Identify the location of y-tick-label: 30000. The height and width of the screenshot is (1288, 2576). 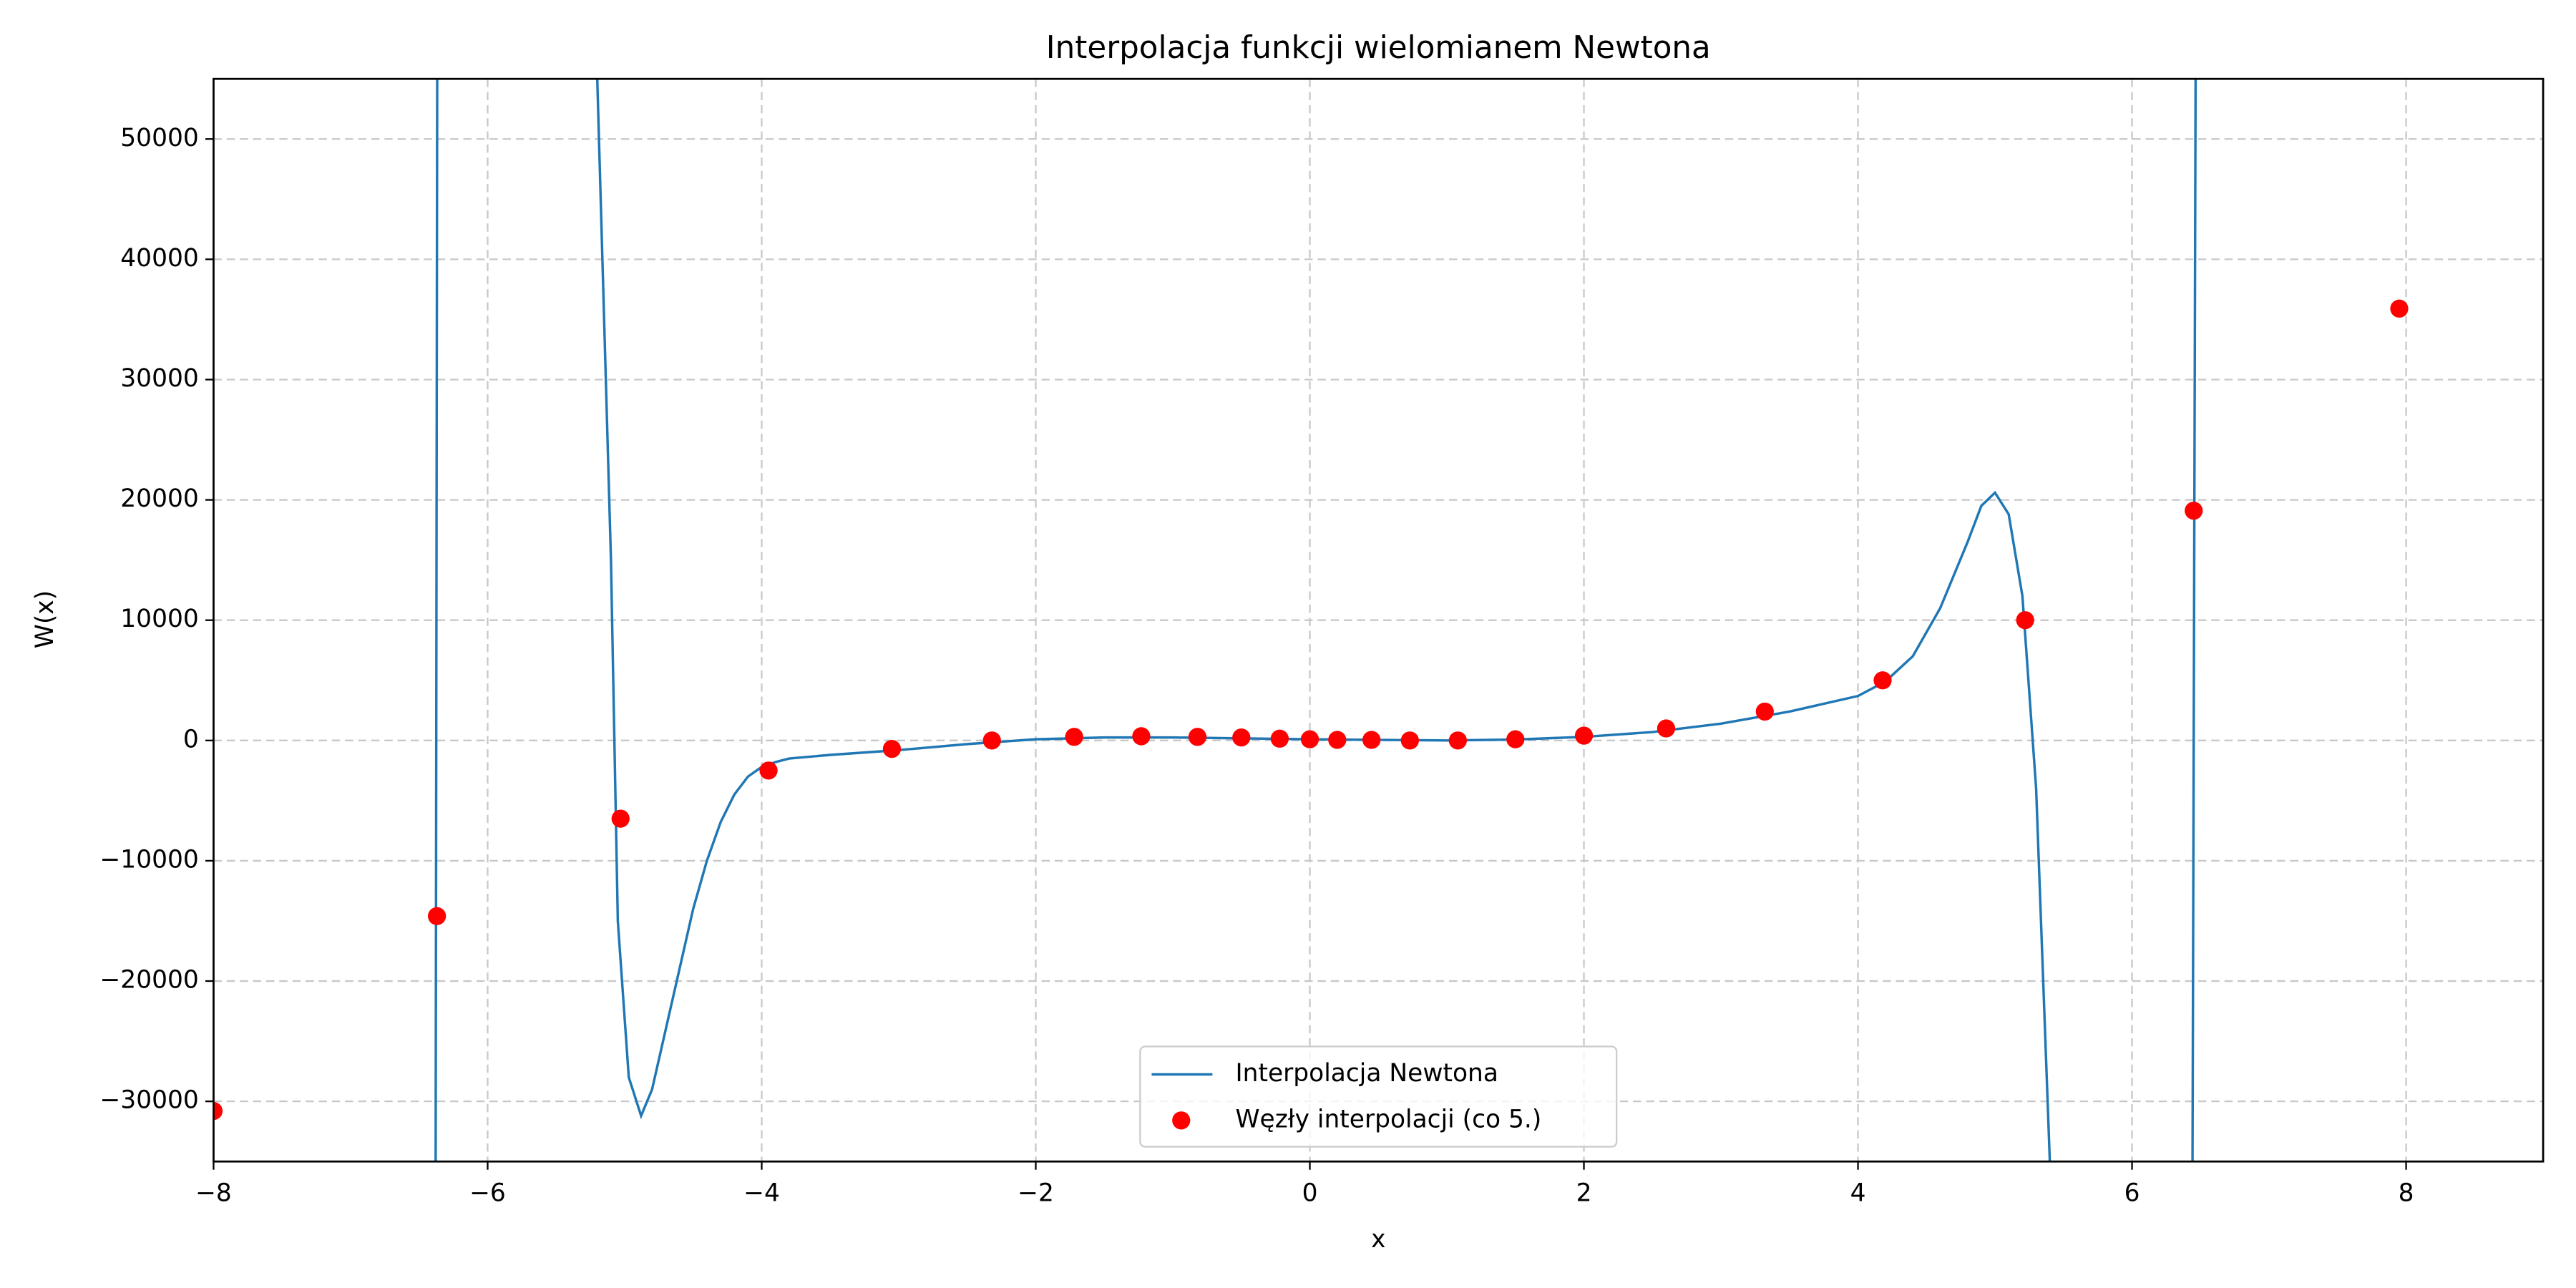
(159, 378).